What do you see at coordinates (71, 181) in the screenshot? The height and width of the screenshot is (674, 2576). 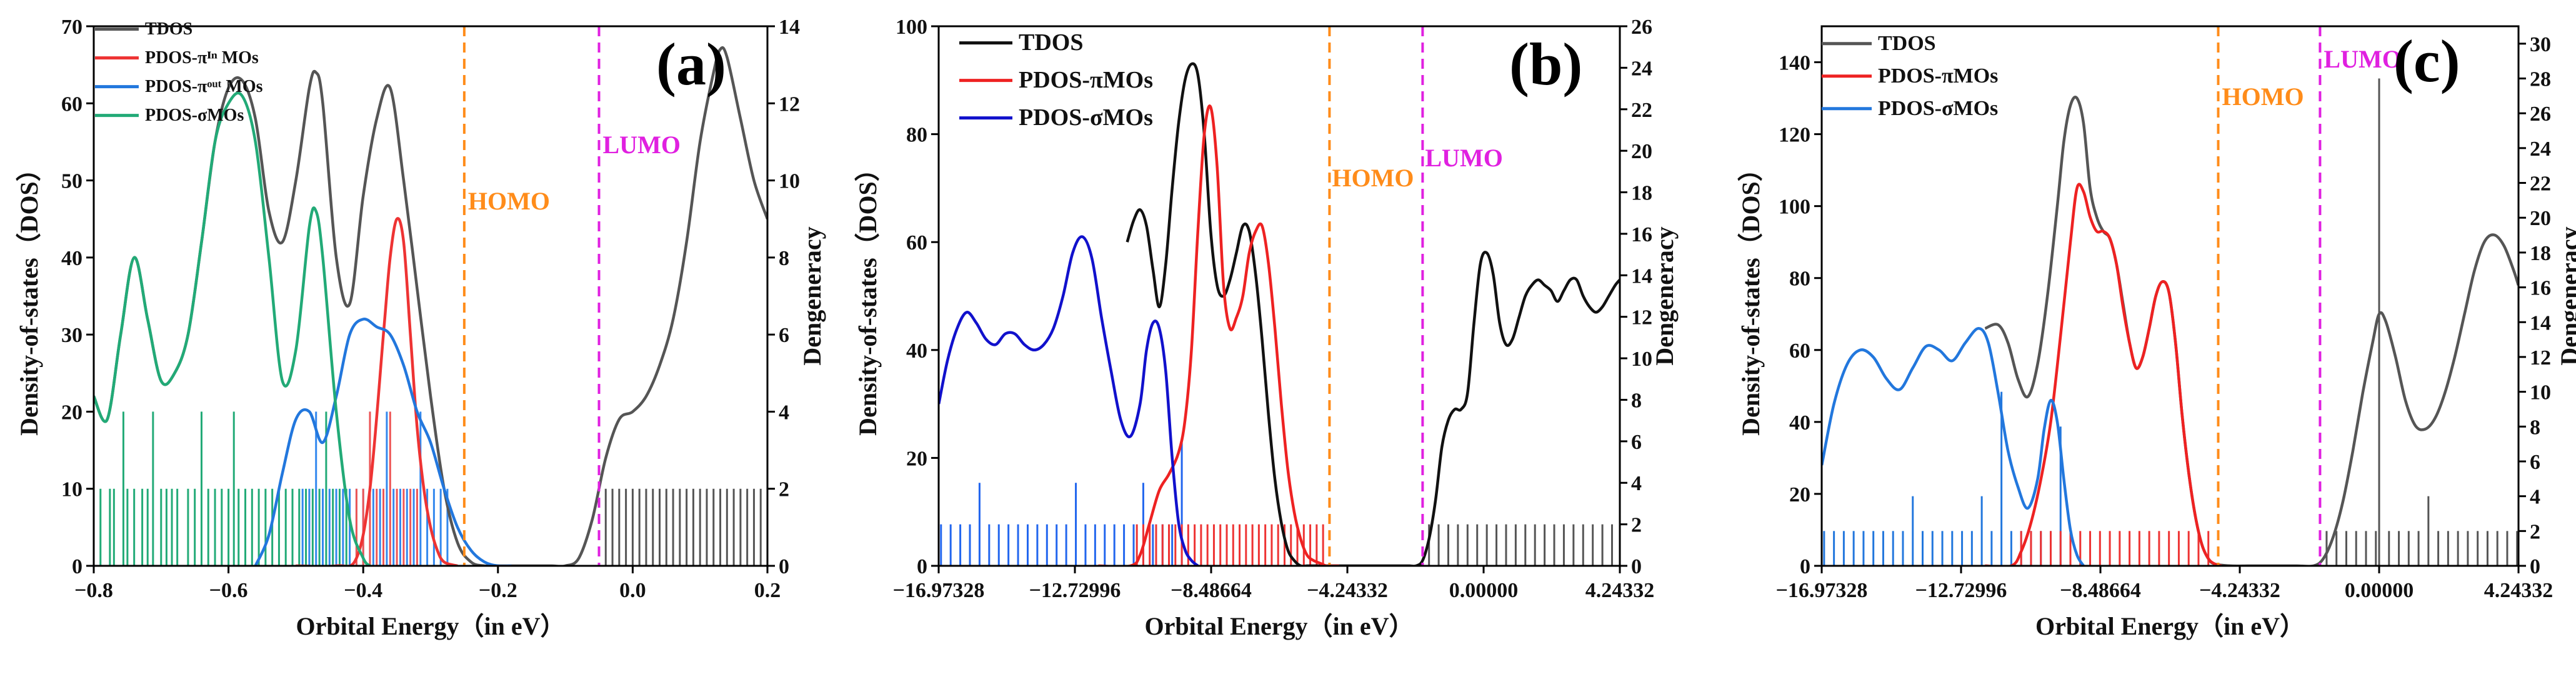 I see `y-tick-label: 50` at bounding box center [71, 181].